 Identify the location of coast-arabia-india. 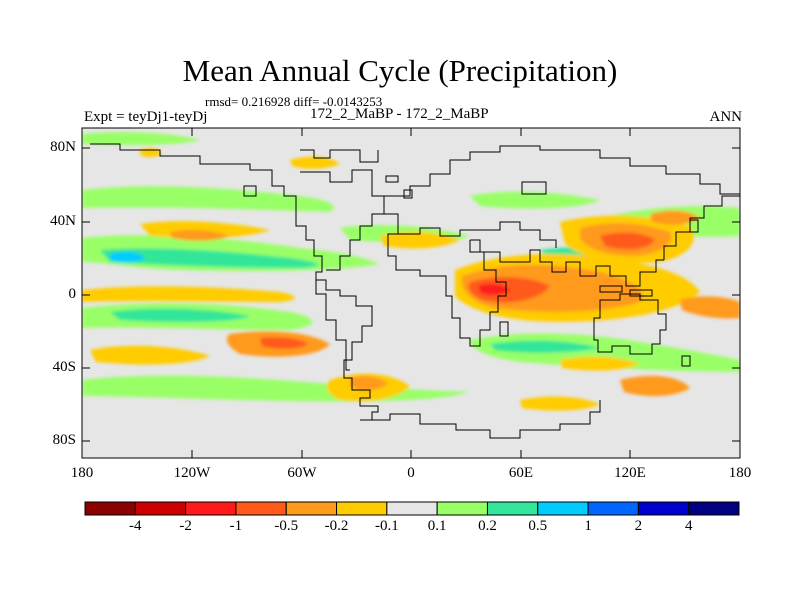
(518, 234).